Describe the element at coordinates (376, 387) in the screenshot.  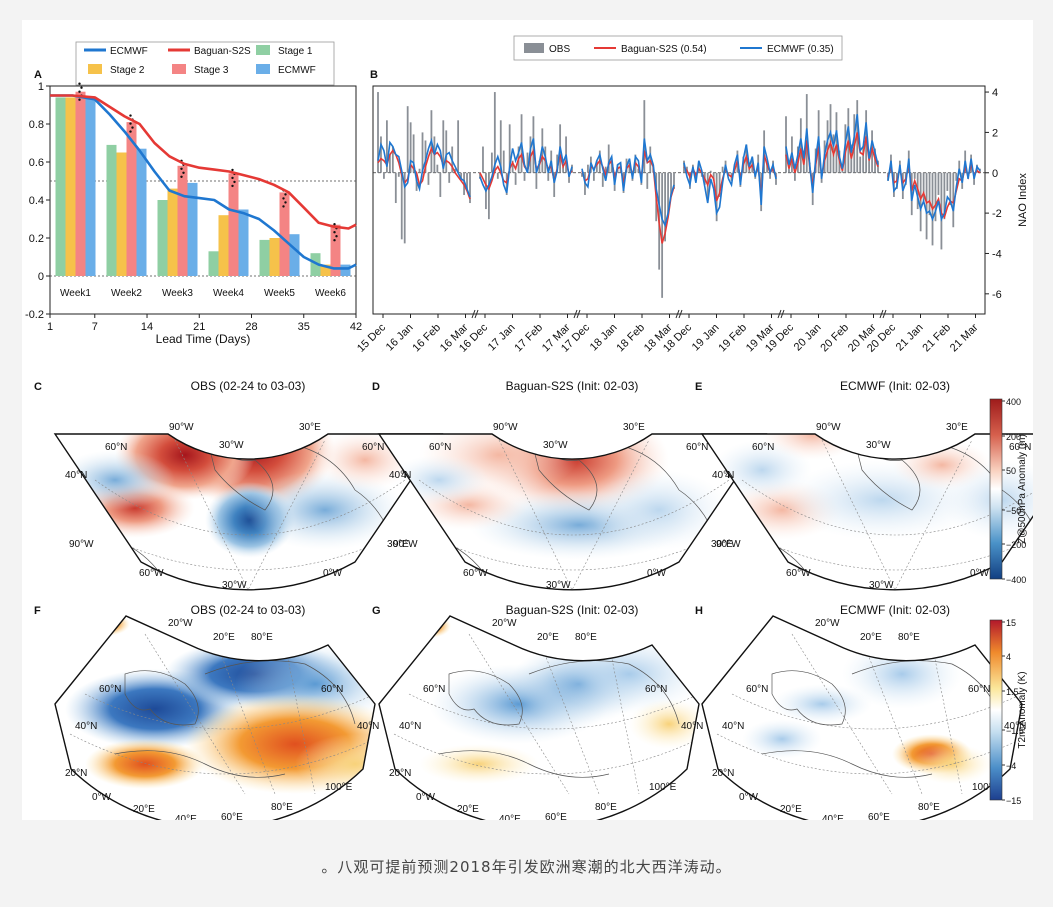
I see `panel-label: D` at that location.